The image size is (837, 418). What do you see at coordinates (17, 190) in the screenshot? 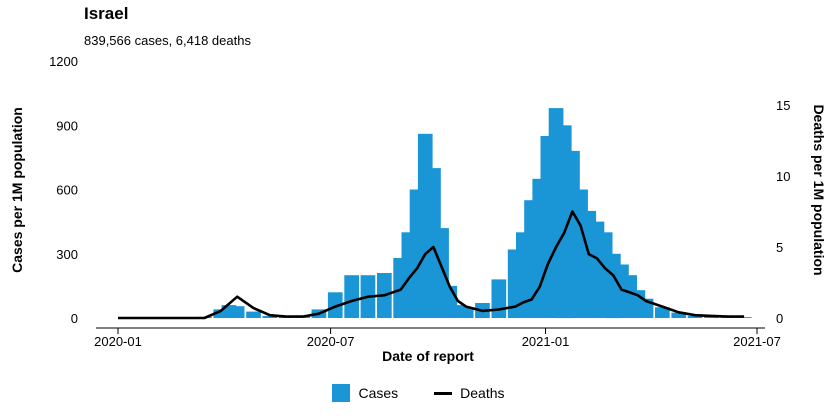
I see `y-axis-title: Cases per 1M population` at bounding box center [17, 190].